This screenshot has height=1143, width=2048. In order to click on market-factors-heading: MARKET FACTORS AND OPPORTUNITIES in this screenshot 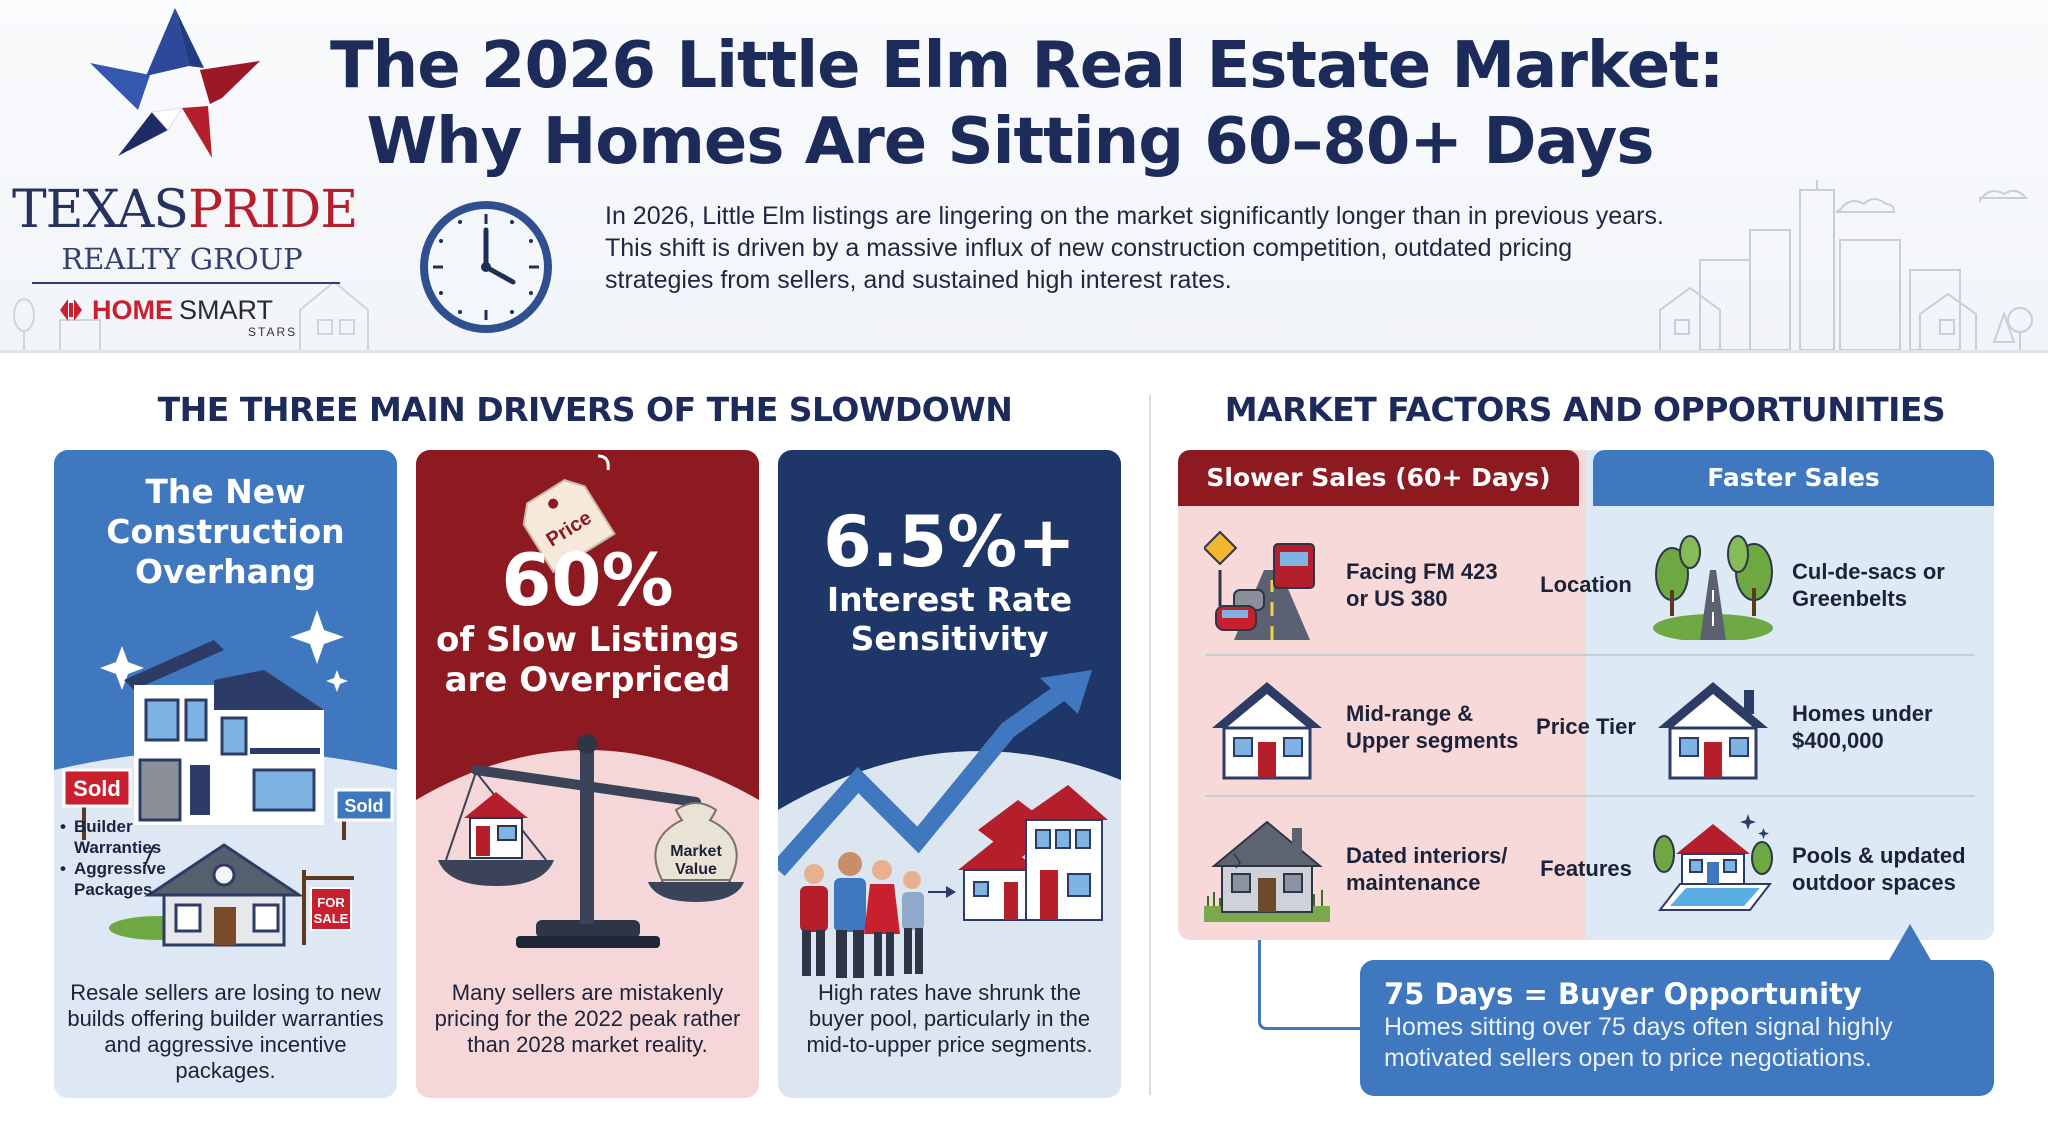, I will do `click(1585, 409)`.